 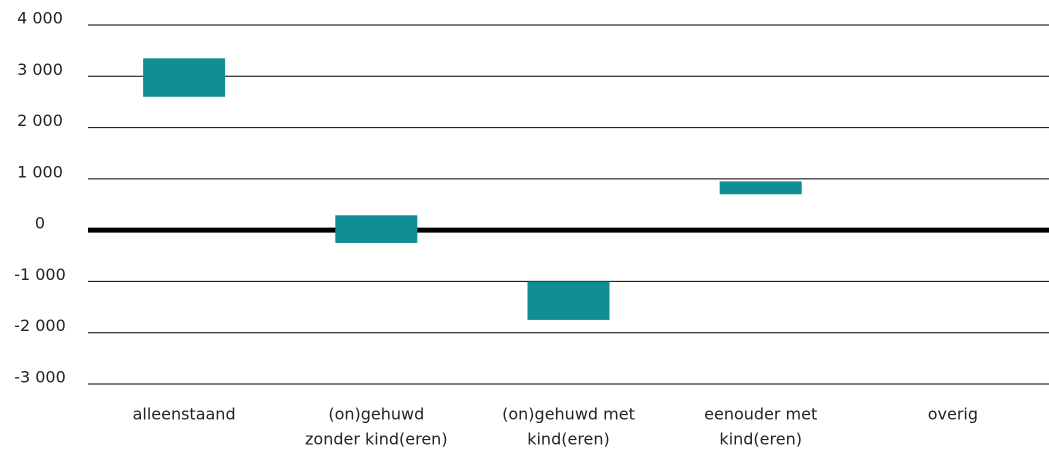 I want to click on x-tick-label: overig, so click(x=953, y=414).